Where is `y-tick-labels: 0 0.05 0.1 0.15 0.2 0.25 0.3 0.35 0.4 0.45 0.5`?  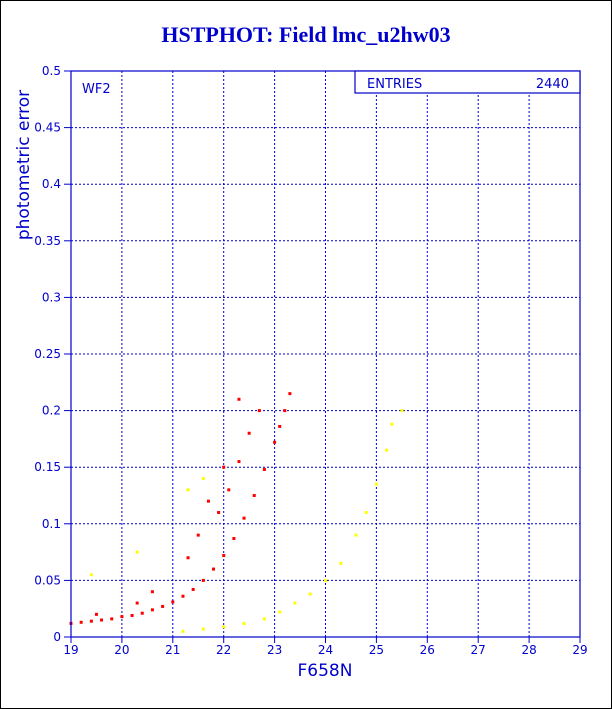 y-tick-labels: 0 0.05 0.1 0.15 0.2 0.25 0.3 0.35 0.4 0.45 0.5 is located at coordinates (47, 354).